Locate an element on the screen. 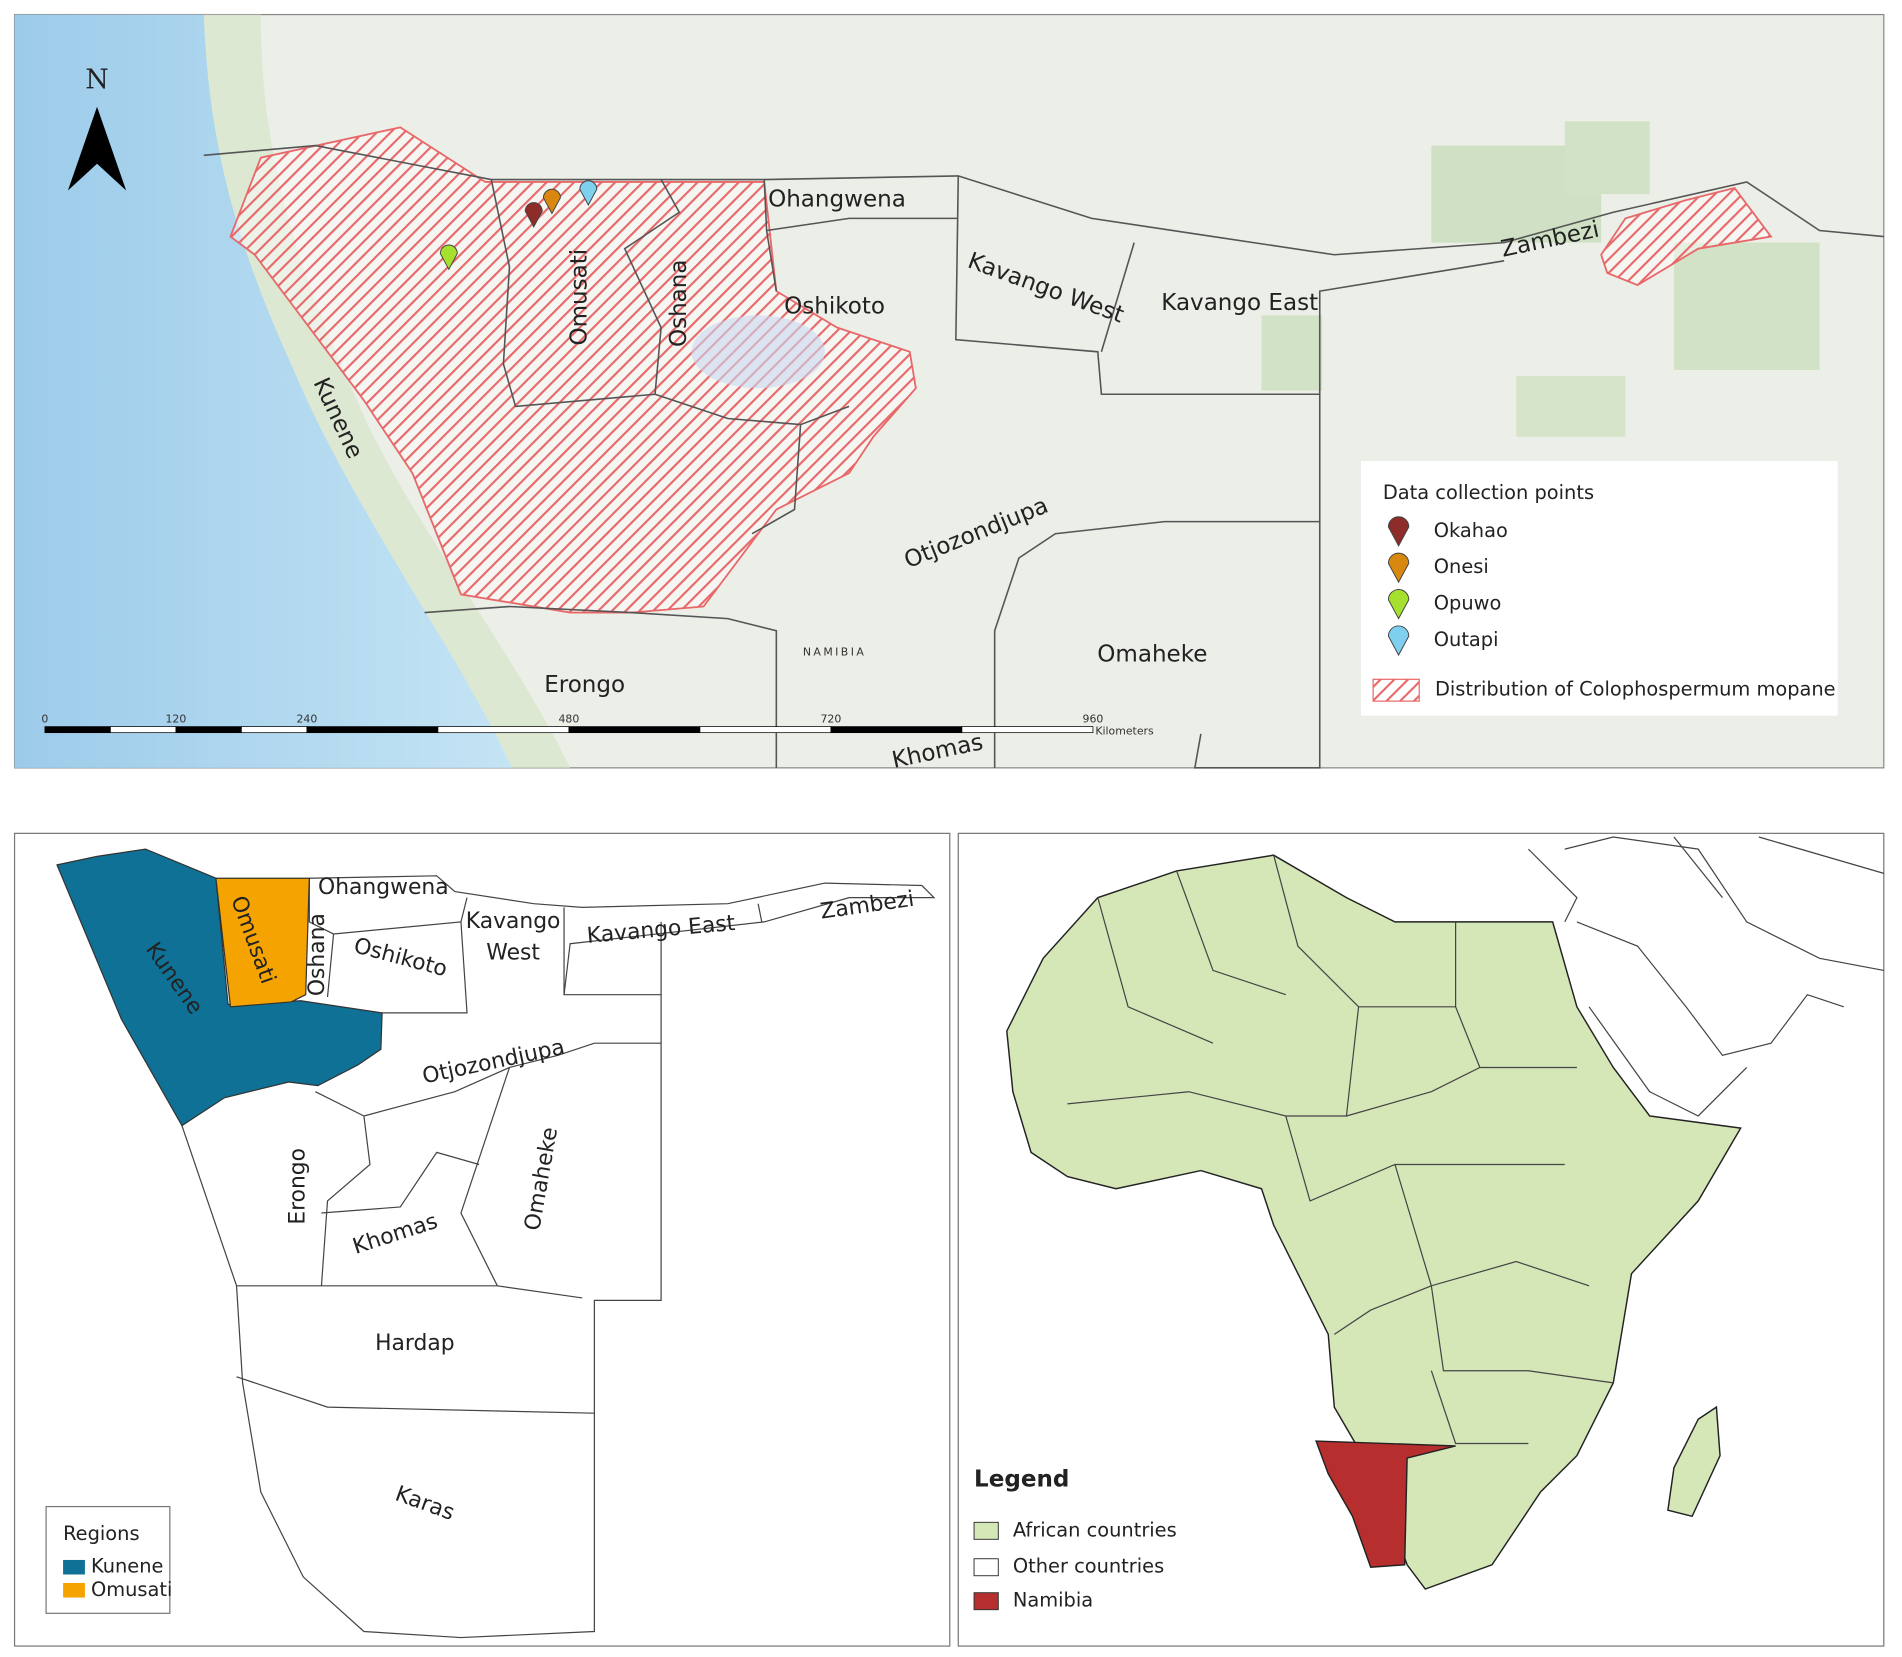  legend-label: Okahao is located at coordinates (1471, 530).